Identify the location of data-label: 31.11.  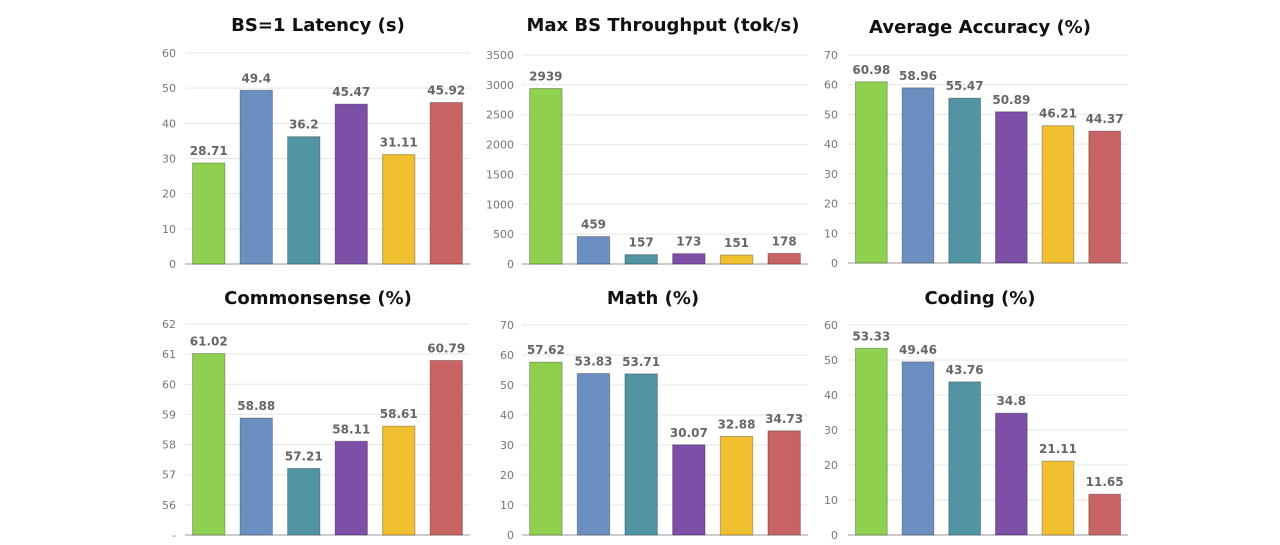
(399, 143).